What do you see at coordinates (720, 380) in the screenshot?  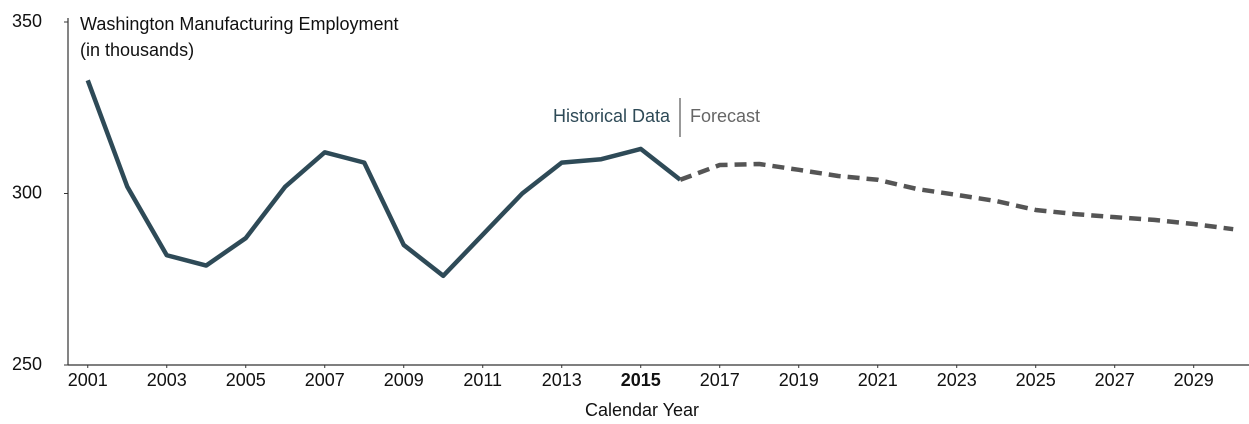 I see `x-tick-label: 2017` at bounding box center [720, 380].